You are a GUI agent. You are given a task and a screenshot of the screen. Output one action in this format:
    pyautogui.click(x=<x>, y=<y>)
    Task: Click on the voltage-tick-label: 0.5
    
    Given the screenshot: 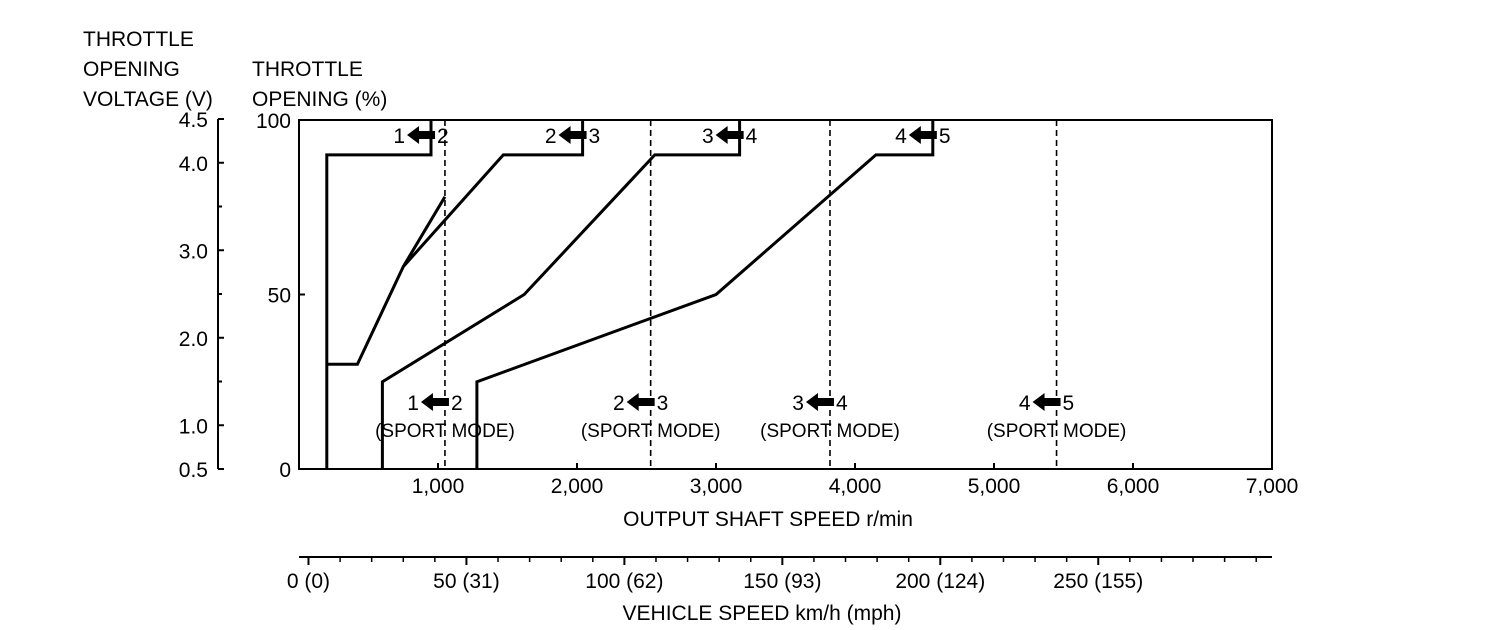 What is the action you would take?
    pyautogui.click(x=193, y=470)
    